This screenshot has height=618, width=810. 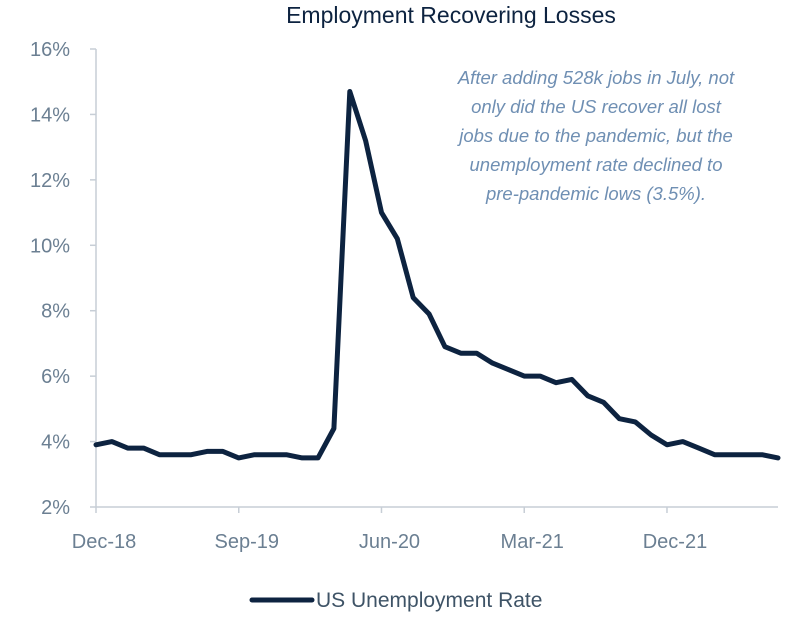 I want to click on y-tick-label: 14%, so click(x=50, y=115).